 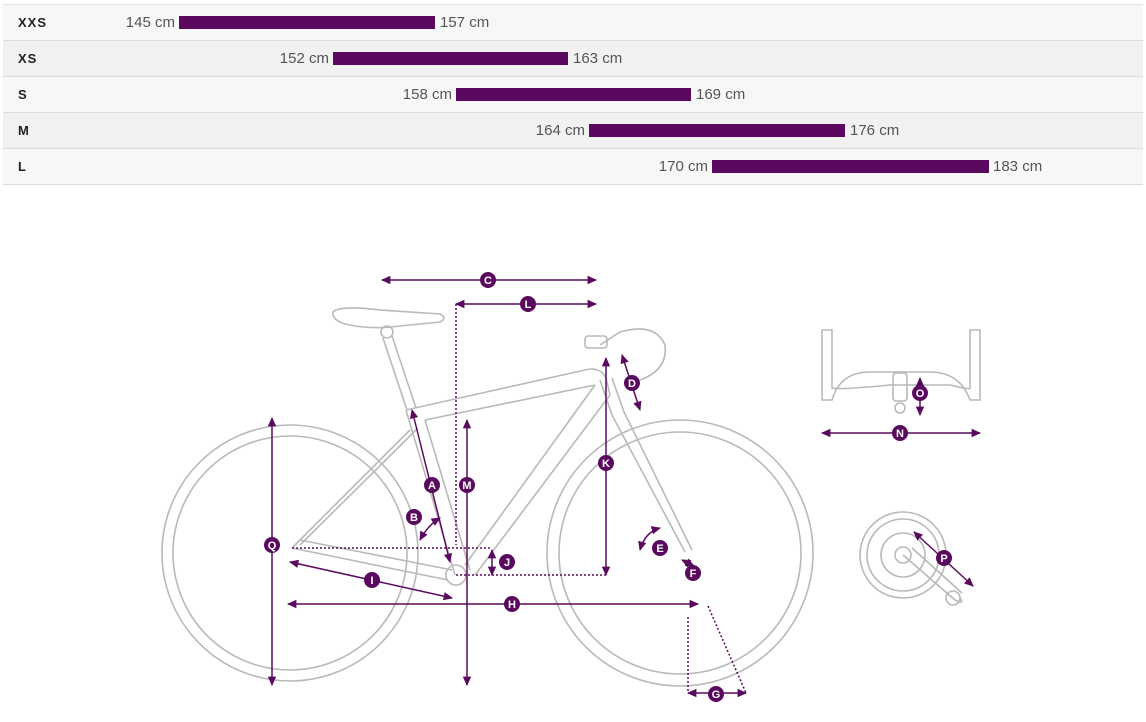 I want to click on svg-text: J, so click(x=507, y=563).